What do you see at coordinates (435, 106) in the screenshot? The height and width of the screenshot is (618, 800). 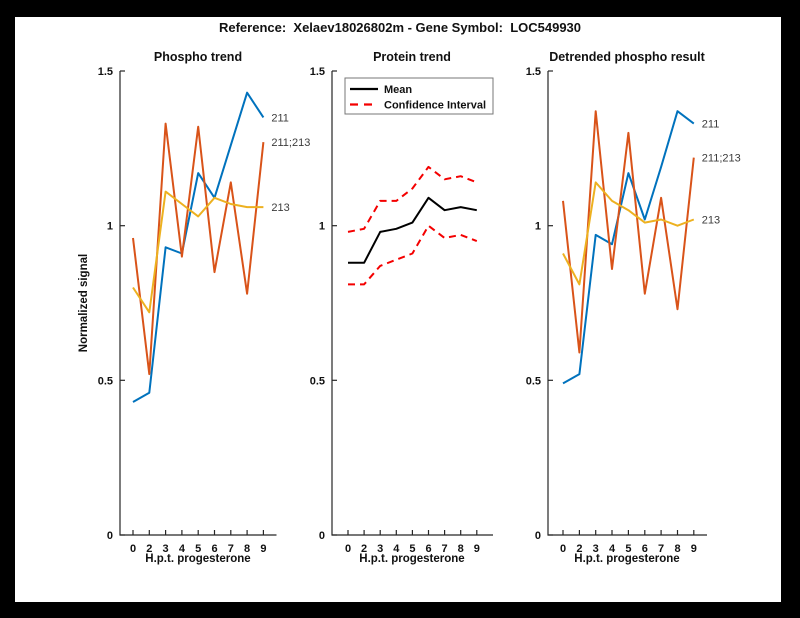 I see `legend-label: Confidence Interval` at bounding box center [435, 106].